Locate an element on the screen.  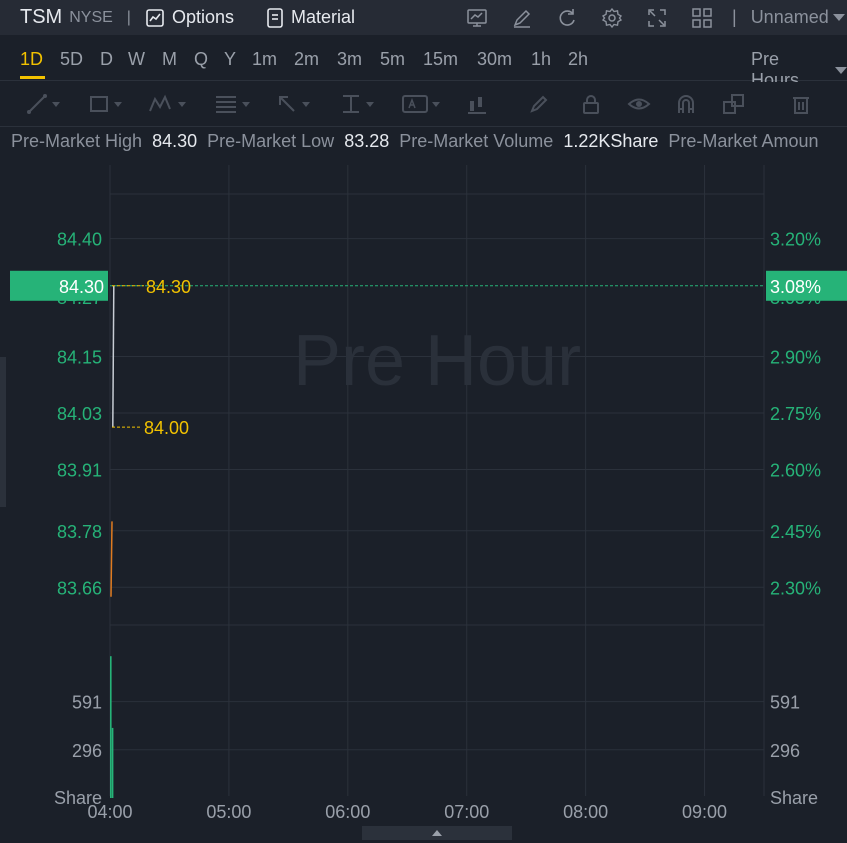
document-icon is located at coordinates (275, 17).